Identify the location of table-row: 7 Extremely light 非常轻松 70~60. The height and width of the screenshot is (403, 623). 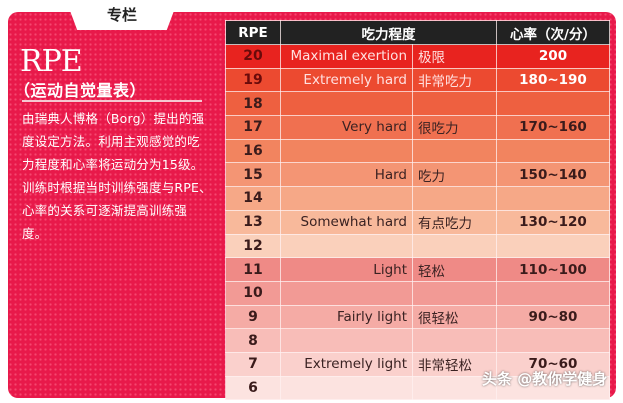
(417, 364).